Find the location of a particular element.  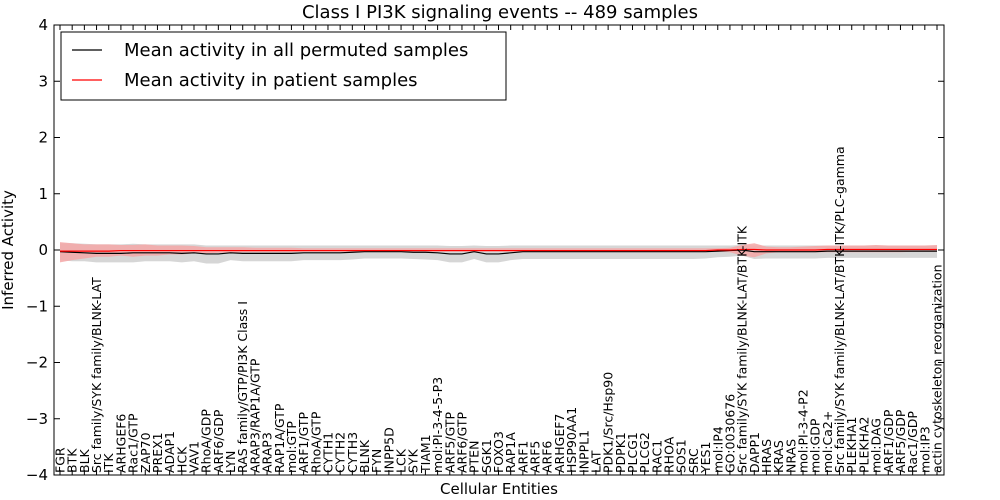

x-tick-label: ADAP1 is located at coordinates (169, 452).